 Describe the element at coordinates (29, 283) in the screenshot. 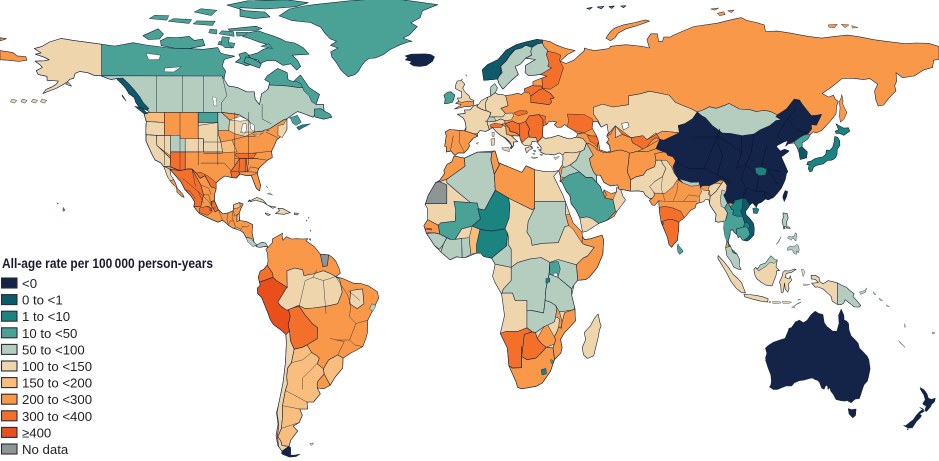

I see `svg-text: <0` at that location.